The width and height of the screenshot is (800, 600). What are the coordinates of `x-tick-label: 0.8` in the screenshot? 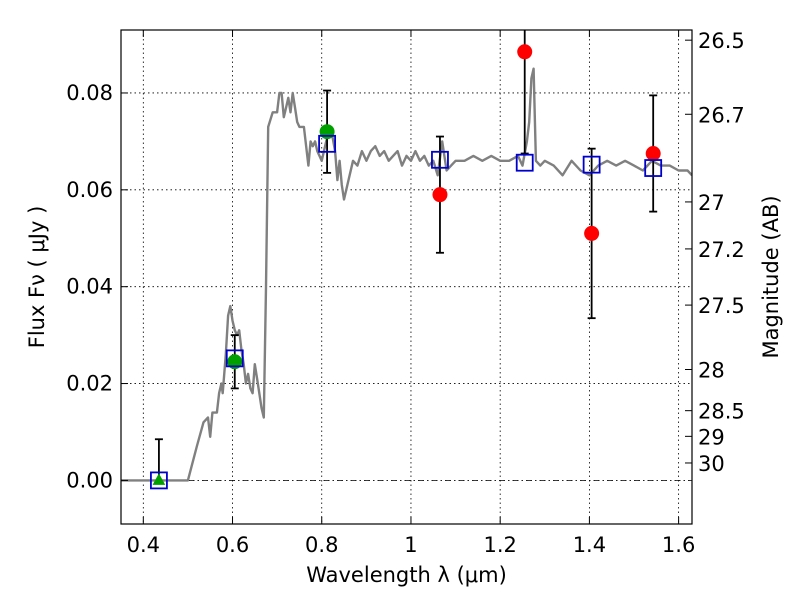 It's located at (321, 545).